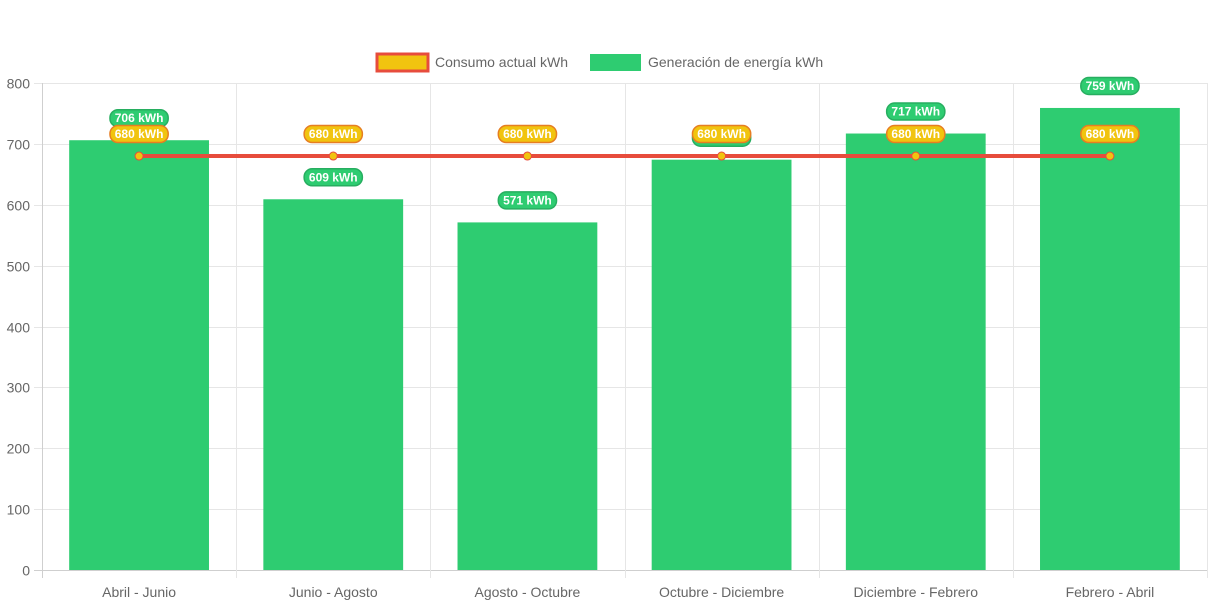 The width and height of the screenshot is (1213, 606). Describe the element at coordinates (402, 62) in the screenshot. I see `legend-swatch-consumo` at that location.